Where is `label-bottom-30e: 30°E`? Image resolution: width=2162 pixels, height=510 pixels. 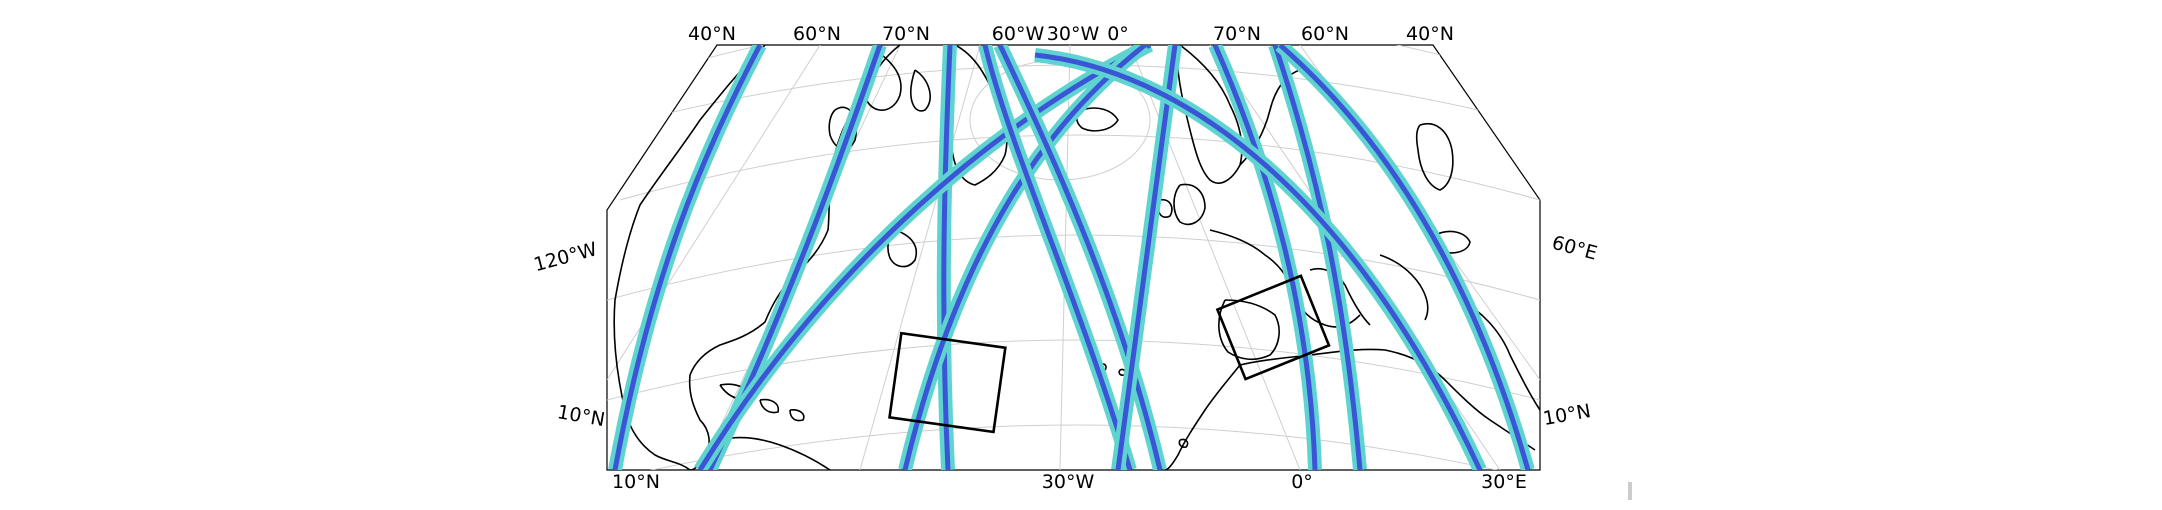
label-bottom-30e: 30°E is located at coordinates (1504, 482).